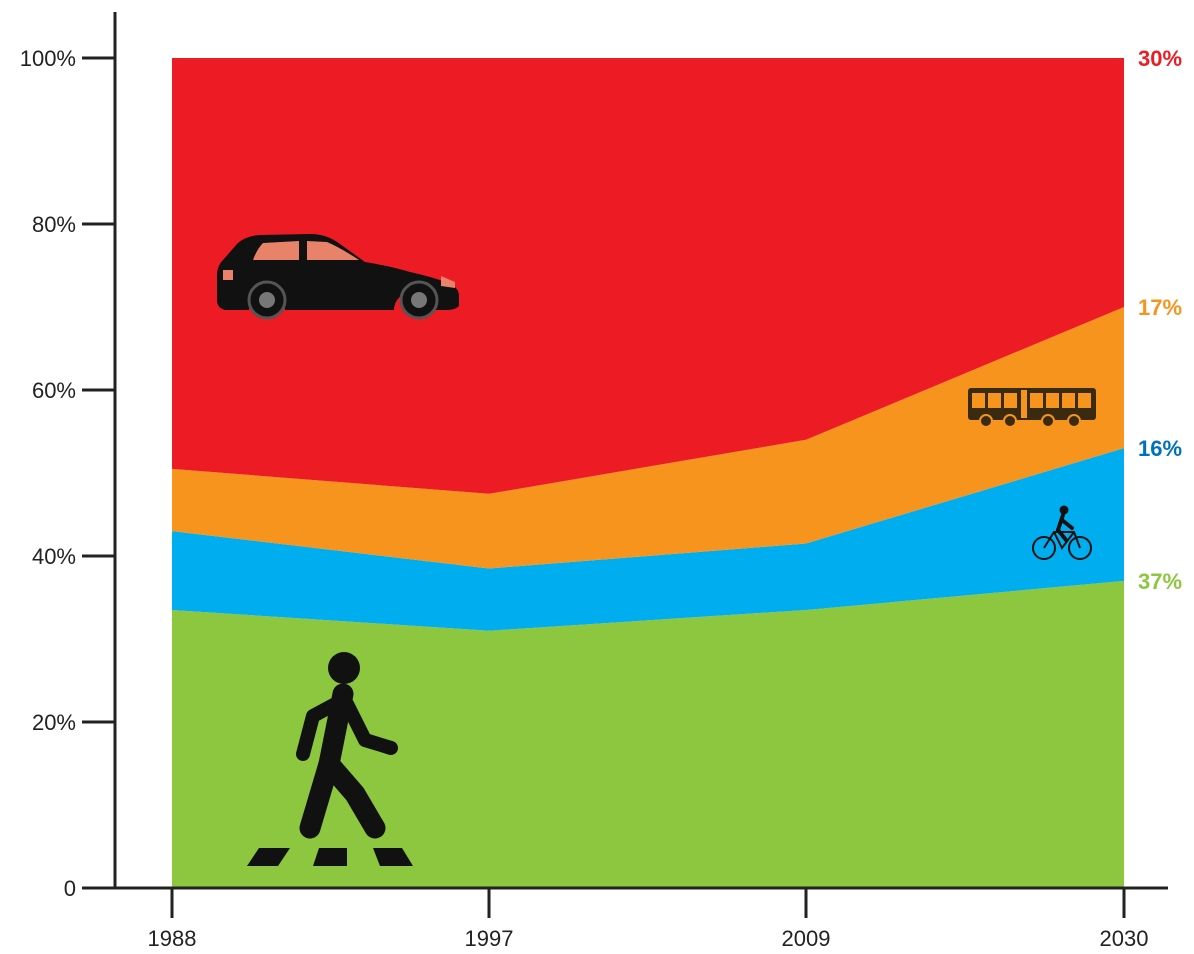 Image resolution: width=1194 pixels, height=954 pixels. I want to click on x-tick-label: 1997, so click(489, 938).